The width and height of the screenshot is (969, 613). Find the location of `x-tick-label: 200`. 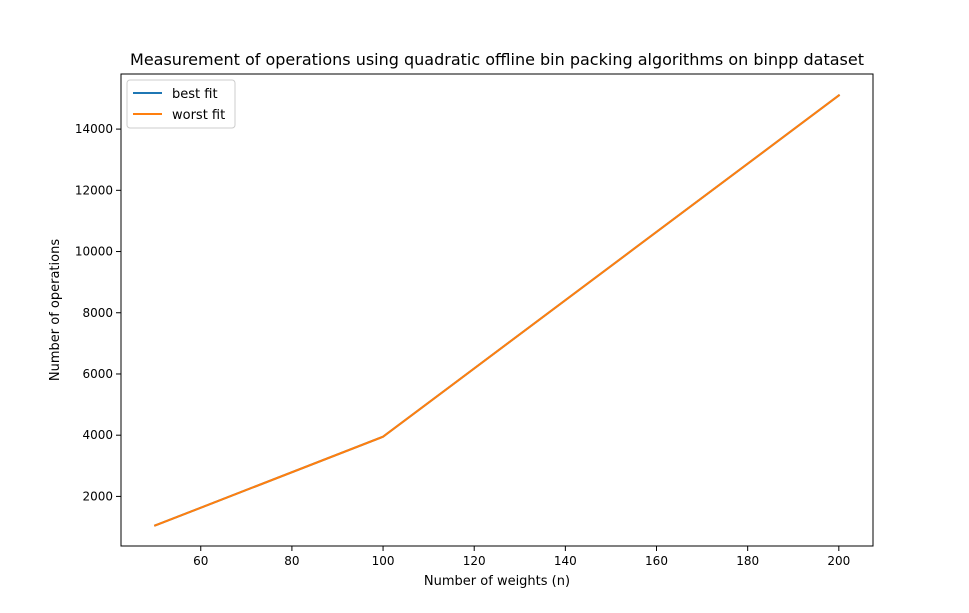

x-tick-label: 200 is located at coordinates (838, 561).